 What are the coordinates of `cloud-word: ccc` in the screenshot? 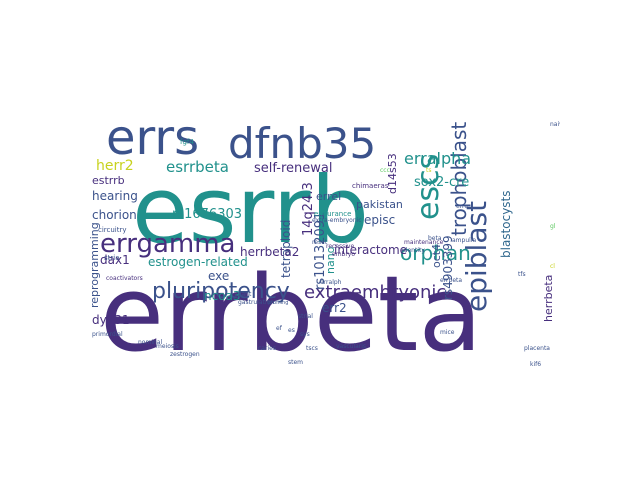 It's located at (385, 170).